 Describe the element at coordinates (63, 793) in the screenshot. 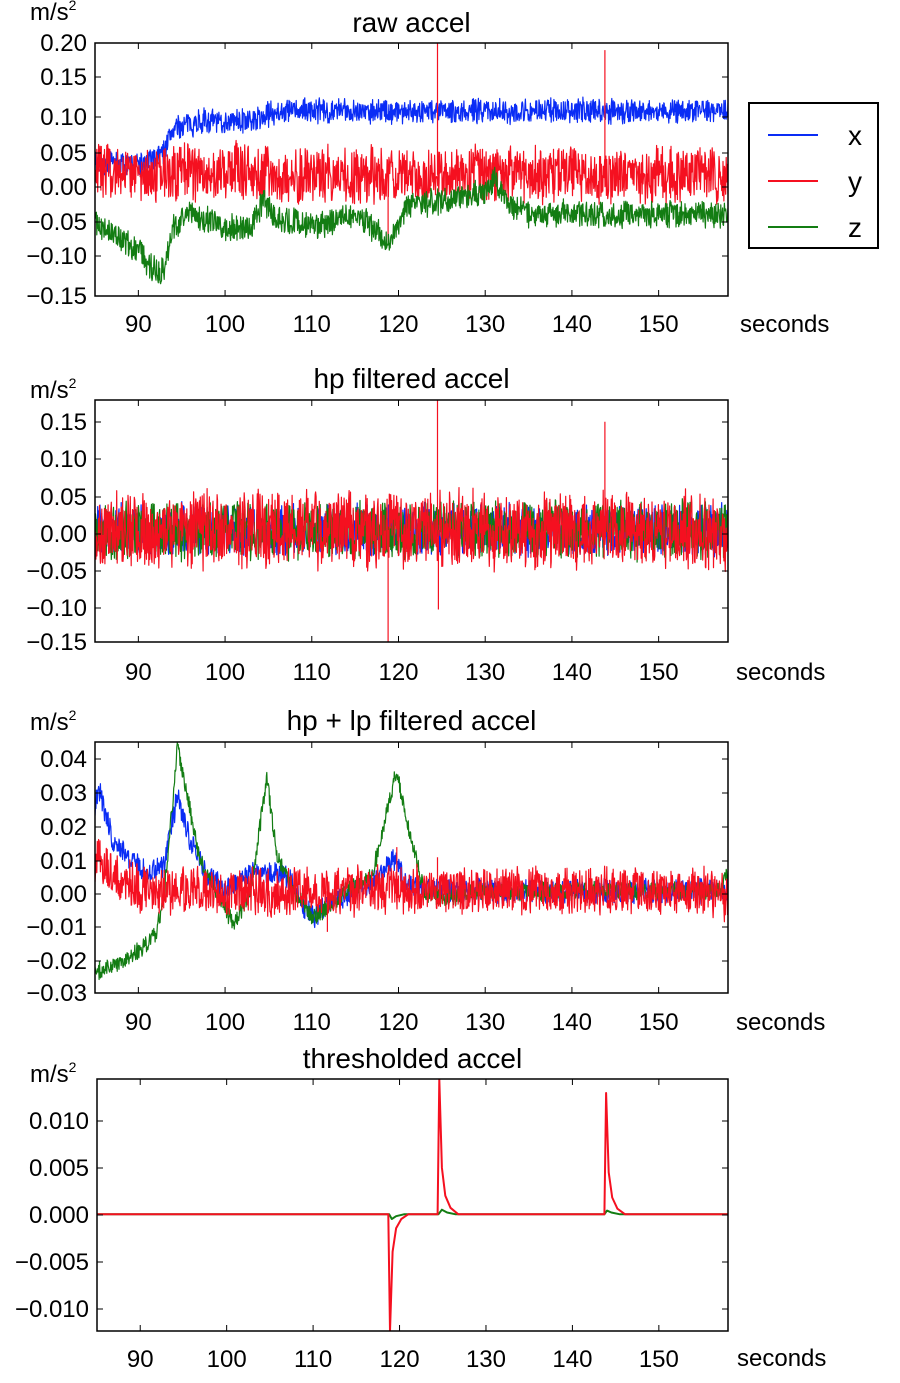

I see `y-tick-label: 0.03` at that location.